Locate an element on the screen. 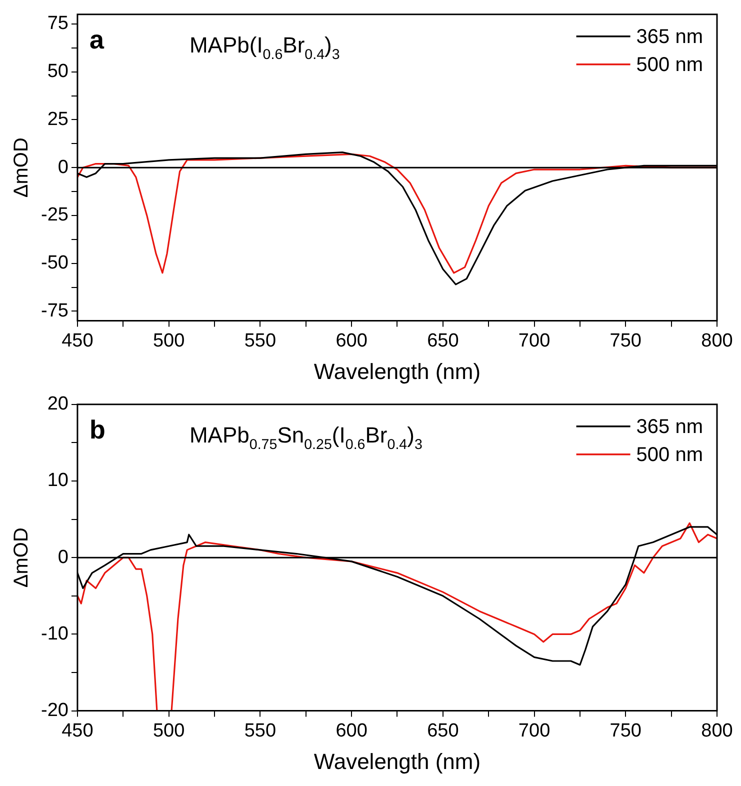  y-tick-label: 50 is located at coordinates (57, 71).